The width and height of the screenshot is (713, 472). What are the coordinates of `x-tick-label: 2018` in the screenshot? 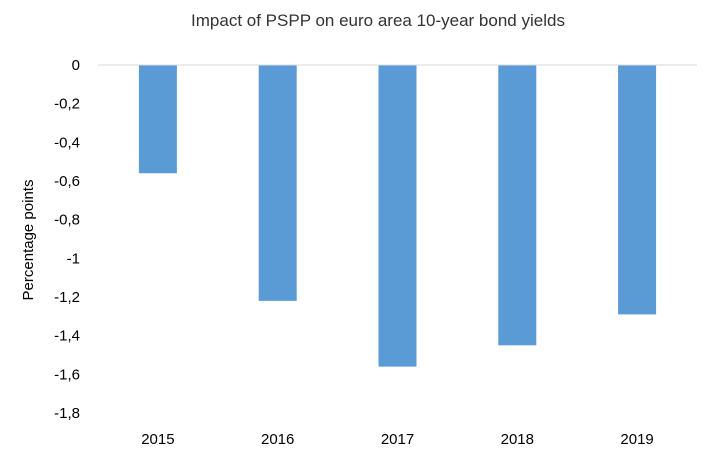 It's located at (517, 439).